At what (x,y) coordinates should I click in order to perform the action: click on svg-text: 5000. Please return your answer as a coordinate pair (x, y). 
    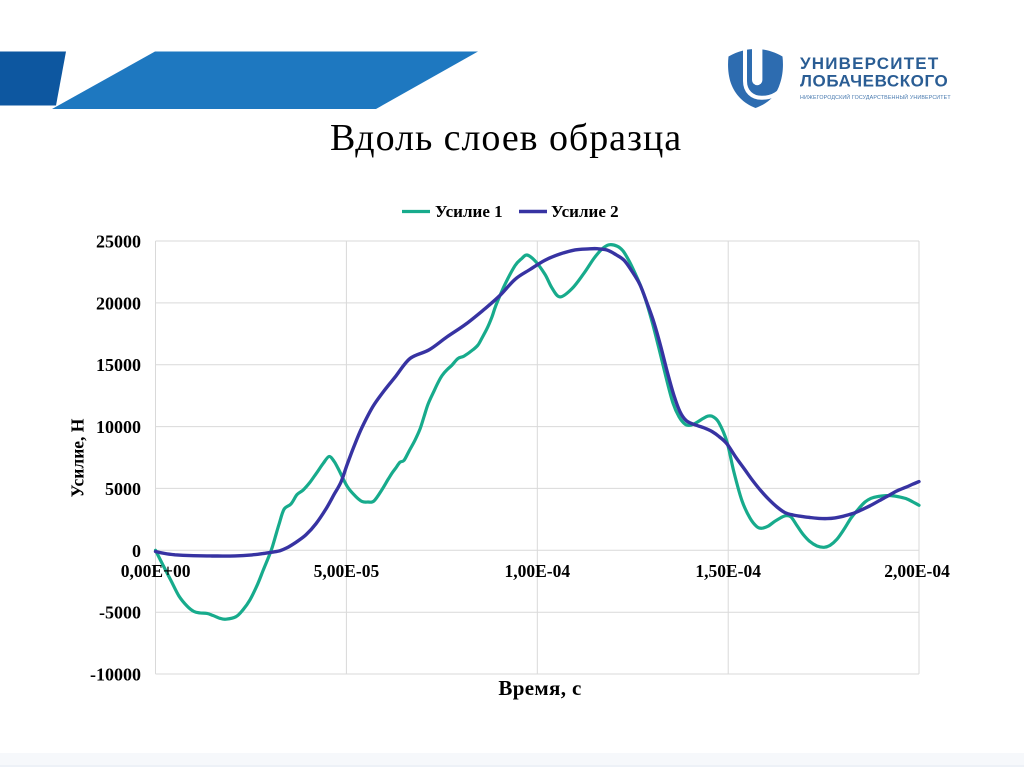
    Looking at the image, I should click on (123, 489).